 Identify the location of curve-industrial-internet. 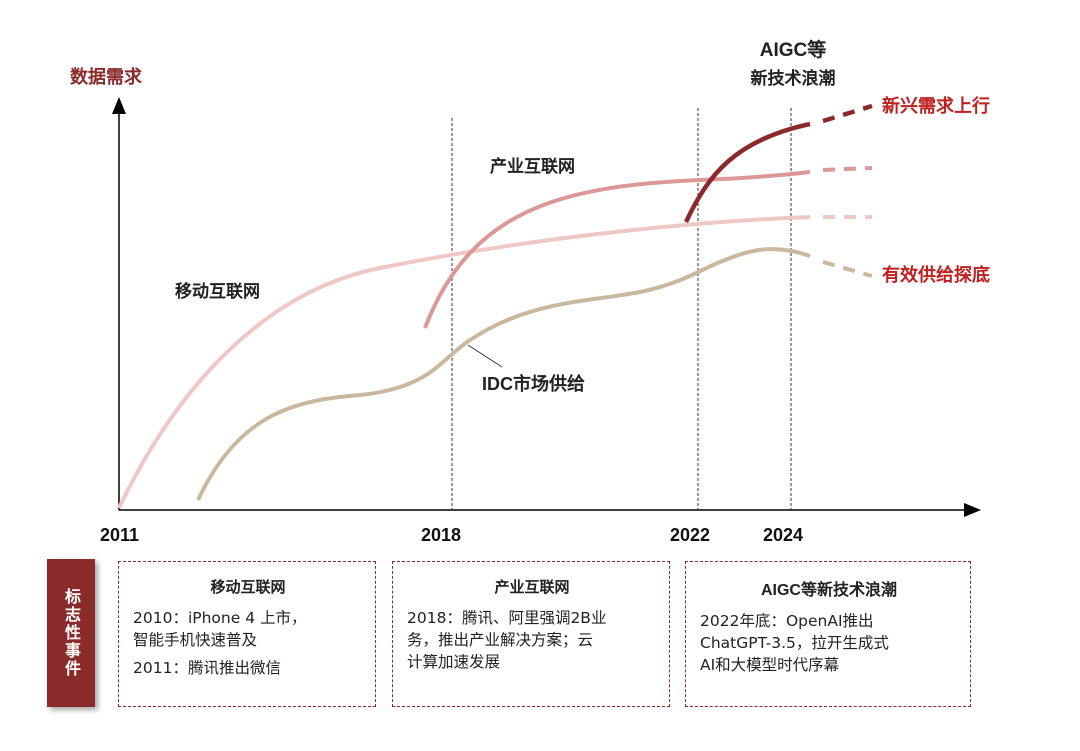
(617, 249).